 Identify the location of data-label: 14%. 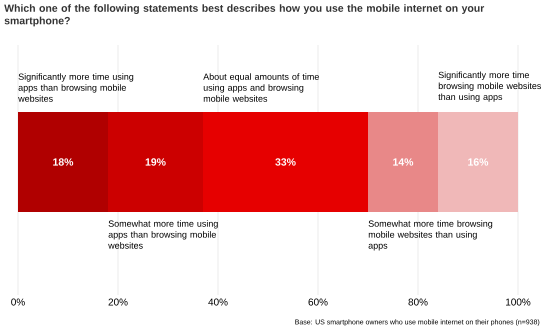
(403, 162).